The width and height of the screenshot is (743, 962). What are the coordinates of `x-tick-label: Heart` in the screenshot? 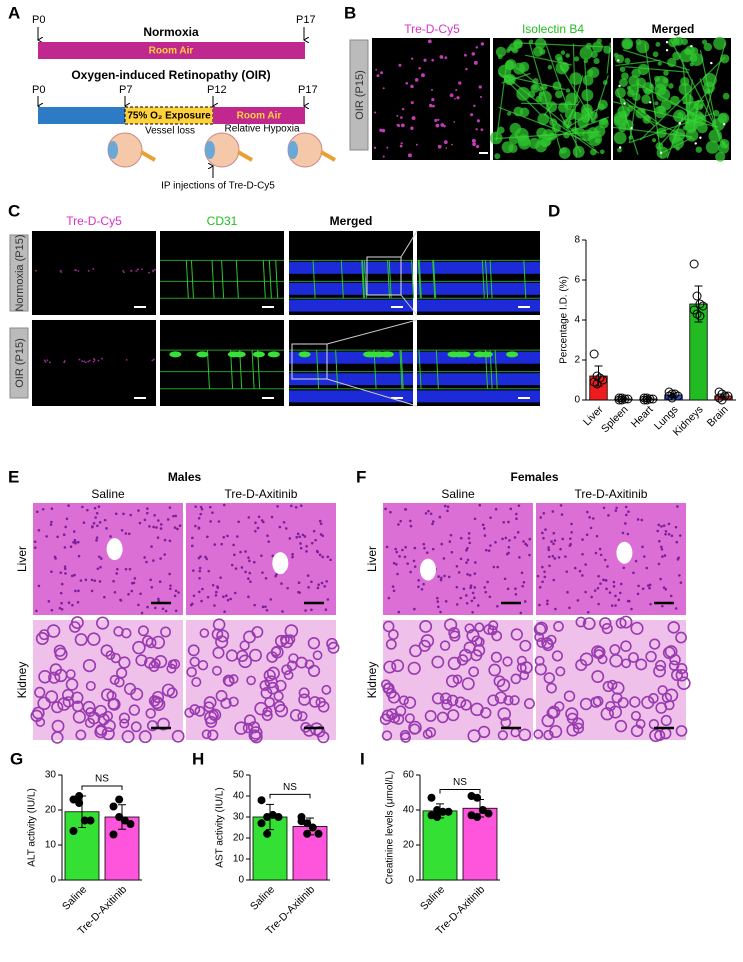 It's located at (642, 417).